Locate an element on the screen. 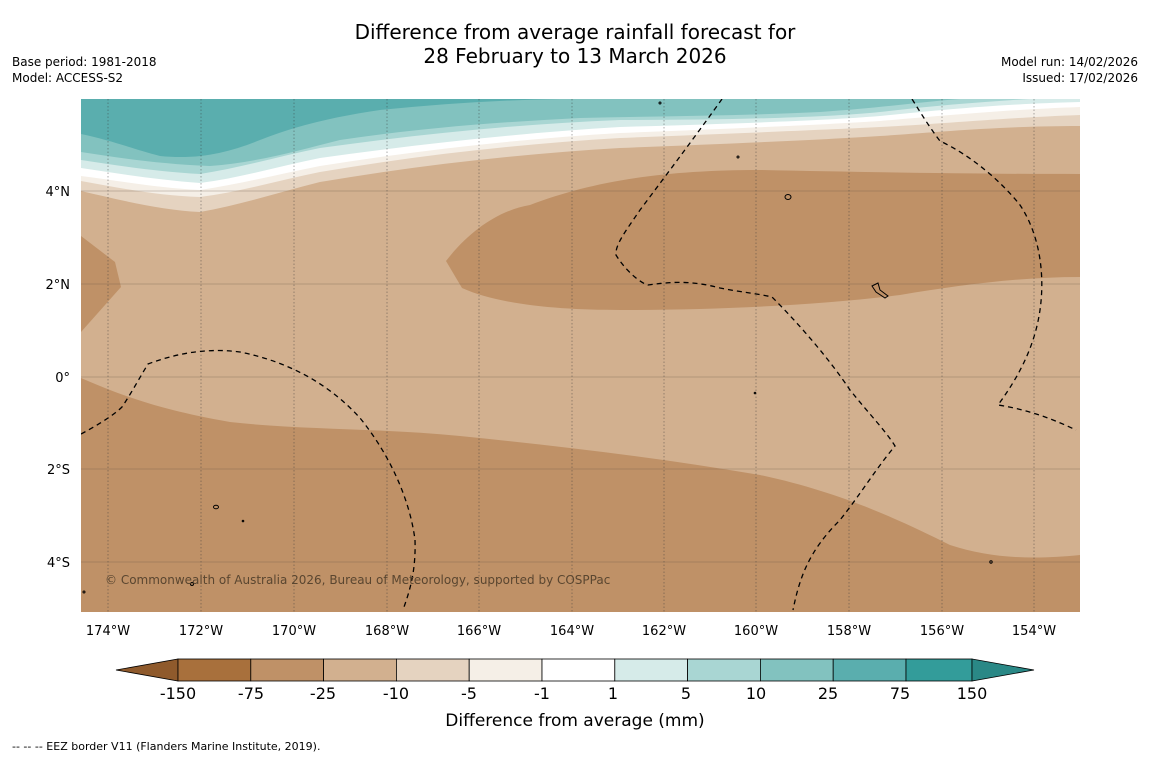 This screenshot has height=758, width=1150. lat-label-0: 0° is located at coordinates (62, 378).